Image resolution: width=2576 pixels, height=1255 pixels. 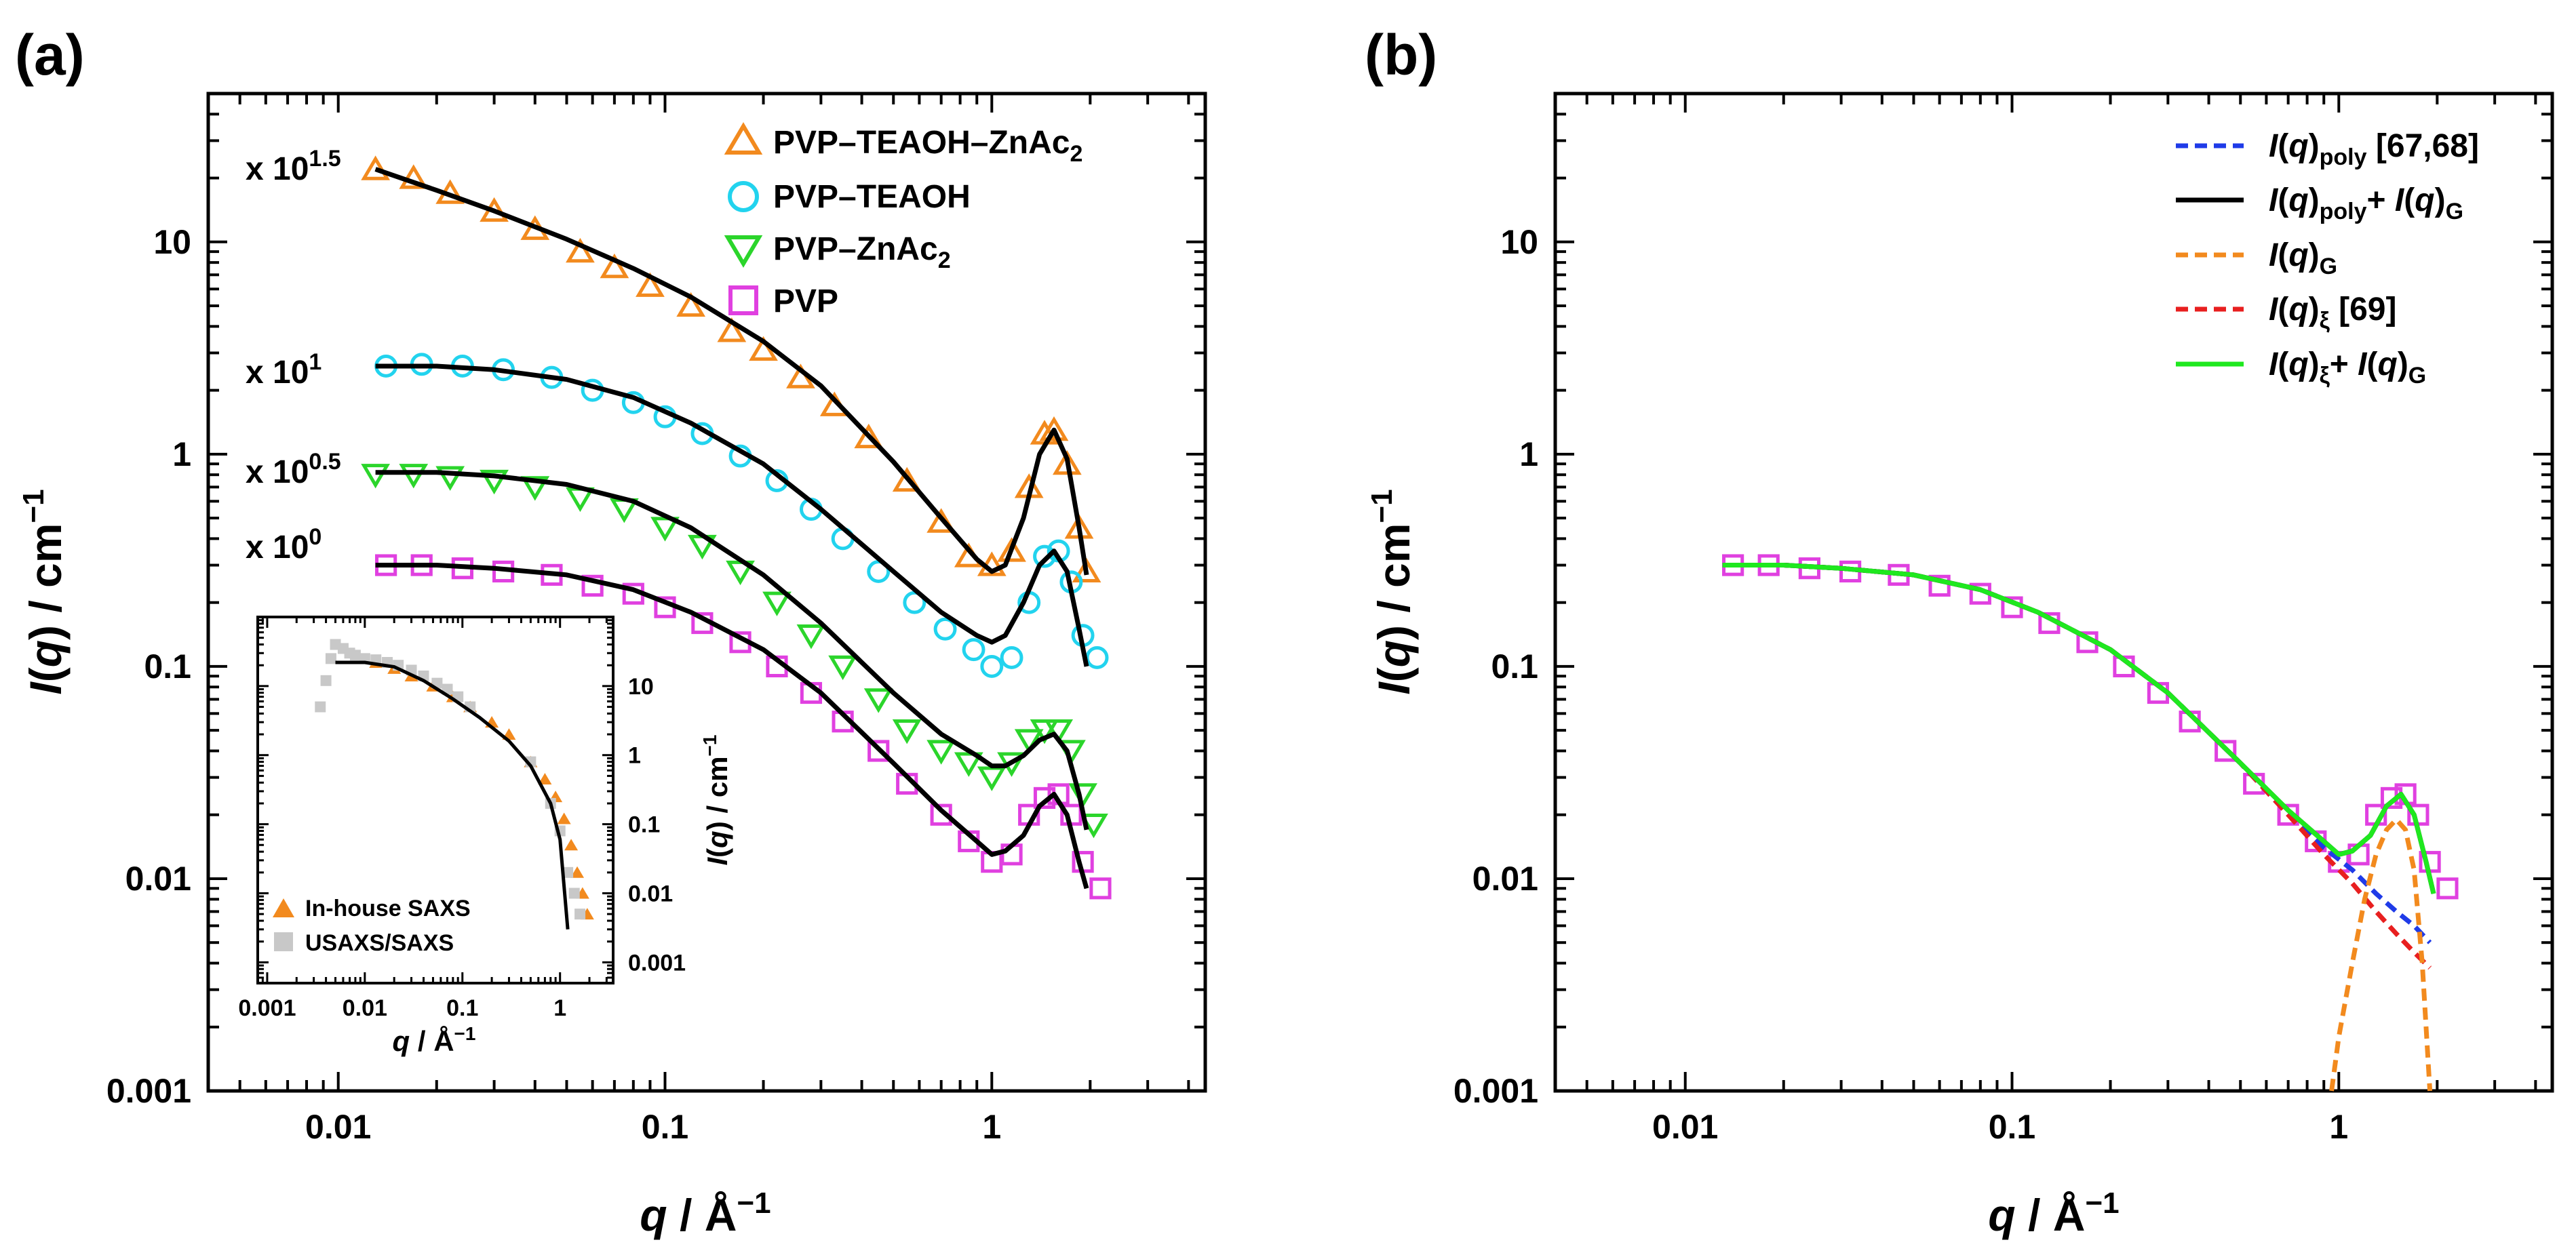 What do you see at coordinates (716, 800) in the screenshot?
I see `inset-y-axis-title: I(q) / cm−1` at bounding box center [716, 800].